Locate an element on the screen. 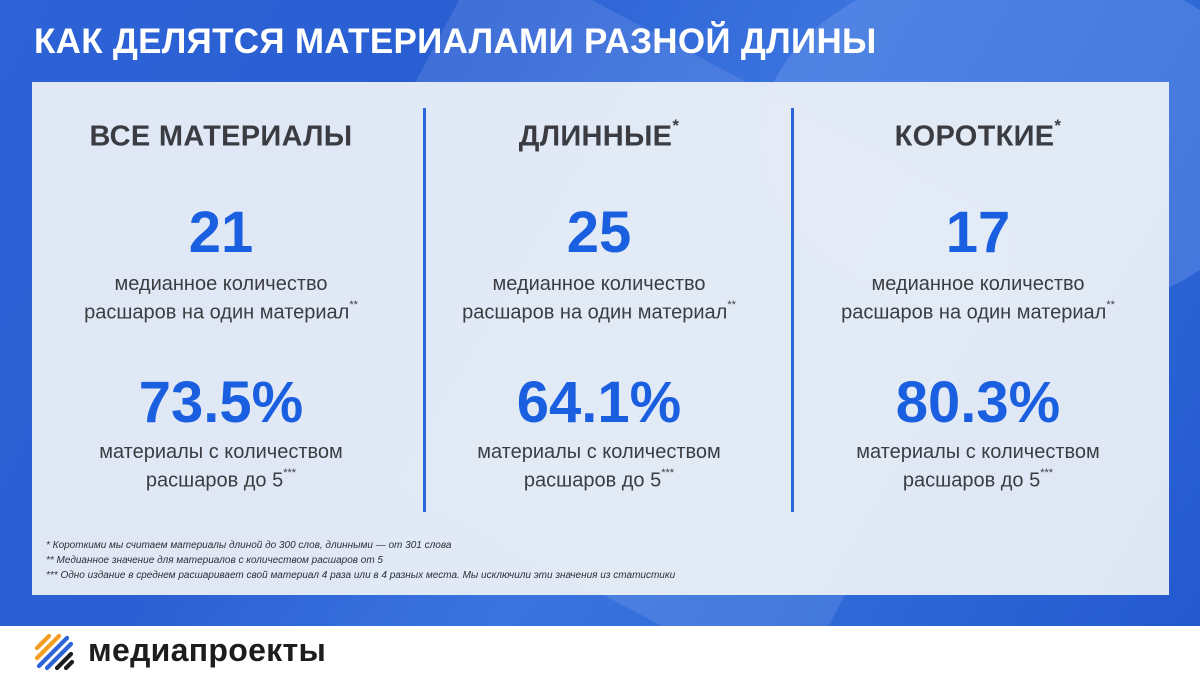  column-title-text: ВСЕ МАТЕРИАЛЫ is located at coordinates (221, 136).